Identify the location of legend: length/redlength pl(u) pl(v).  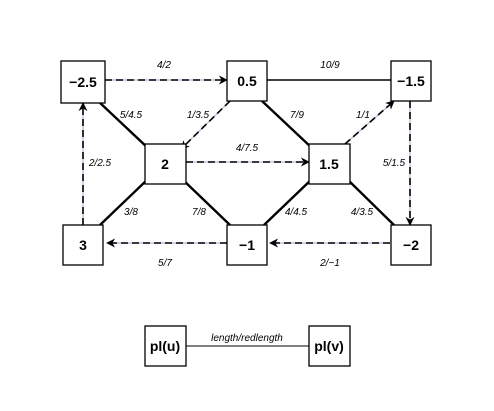
(247, 346).